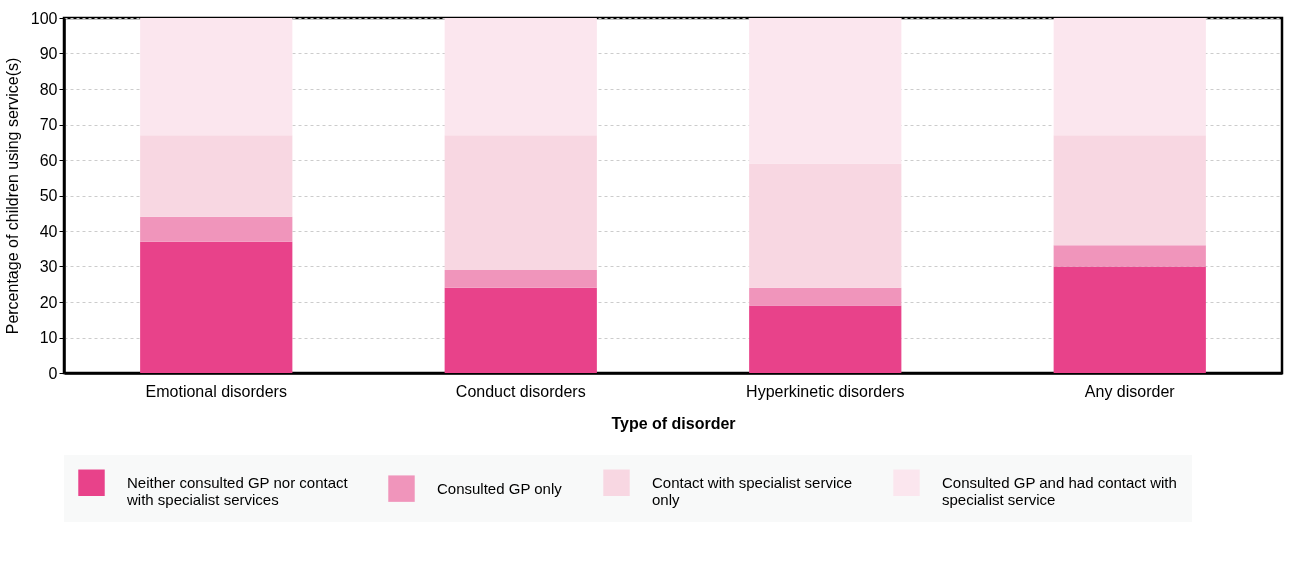 The width and height of the screenshot is (1312, 570). What do you see at coordinates (673, 423) in the screenshot?
I see `x-axis-title: Type of disorder` at bounding box center [673, 423].